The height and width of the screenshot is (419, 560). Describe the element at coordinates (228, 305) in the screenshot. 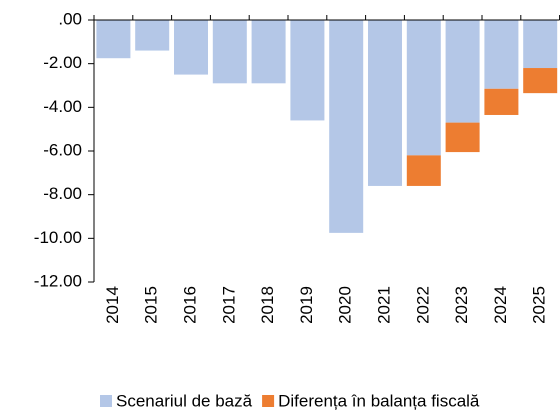

I see `x-tick-label: 2017` at that location.